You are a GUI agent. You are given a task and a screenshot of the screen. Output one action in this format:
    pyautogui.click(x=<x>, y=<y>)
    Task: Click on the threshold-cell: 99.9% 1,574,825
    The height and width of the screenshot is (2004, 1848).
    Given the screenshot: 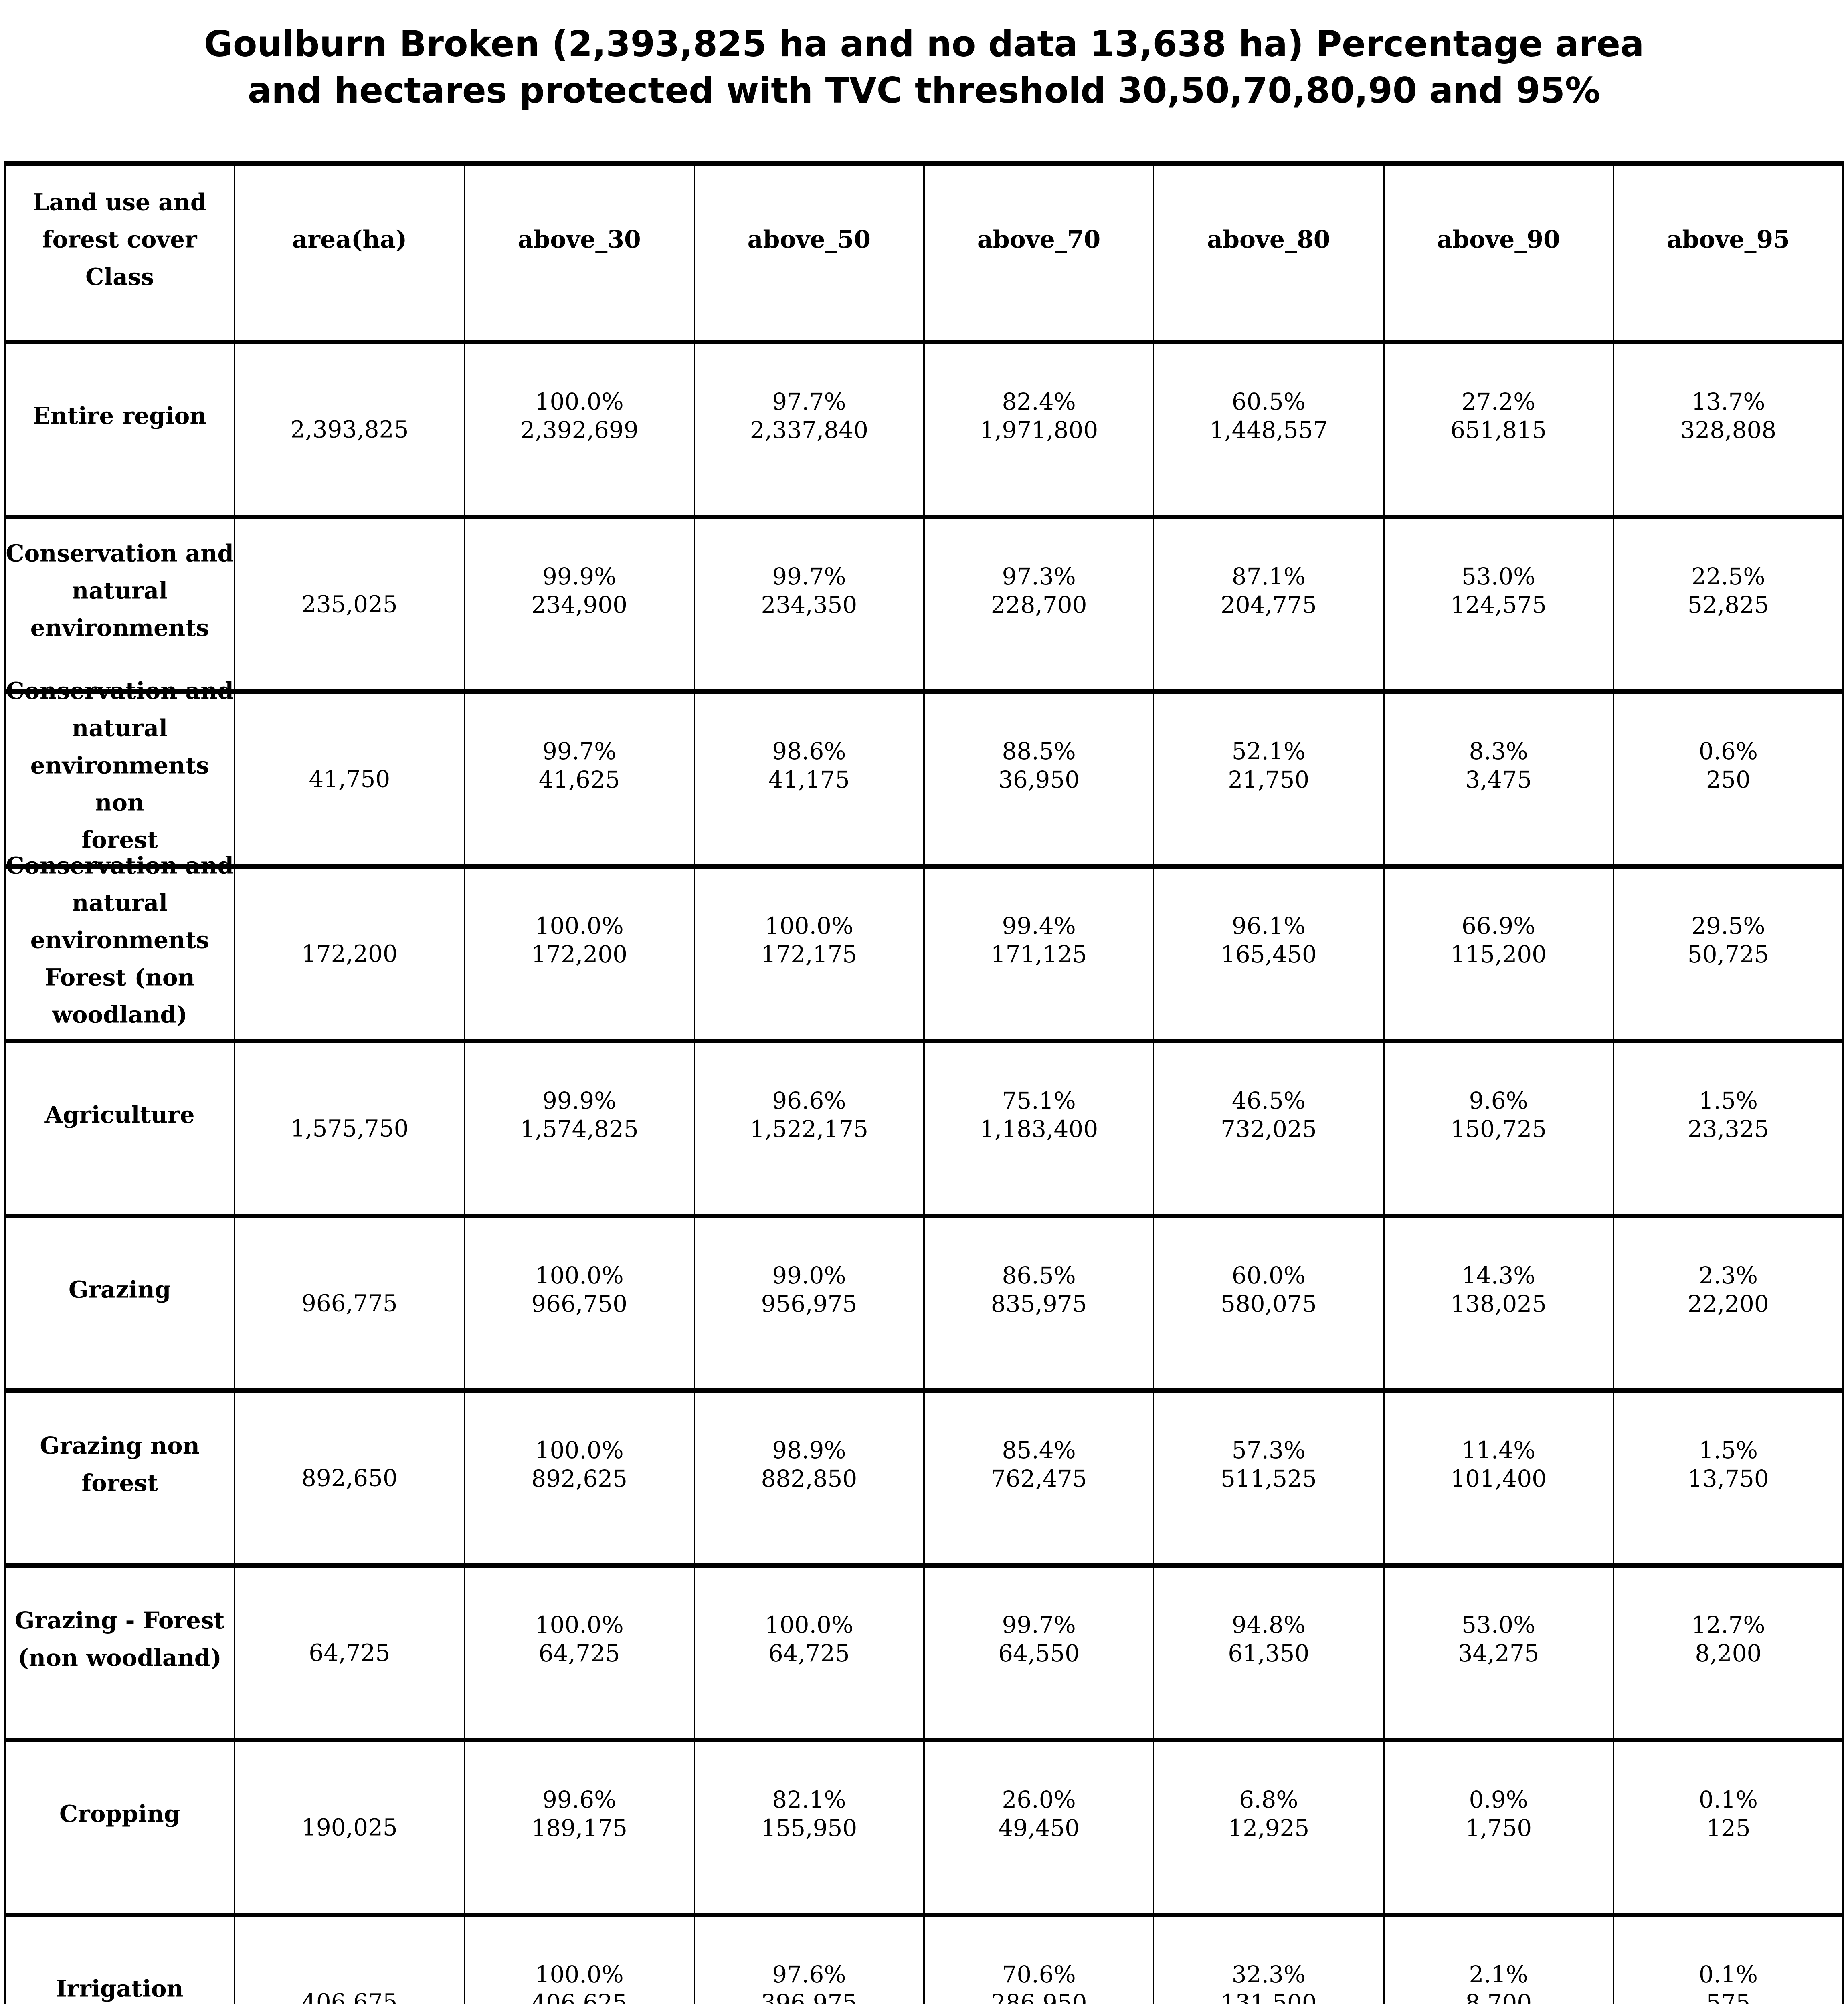 What is the action you would take?
    pyautogui.click(x=579, y=1115)
    